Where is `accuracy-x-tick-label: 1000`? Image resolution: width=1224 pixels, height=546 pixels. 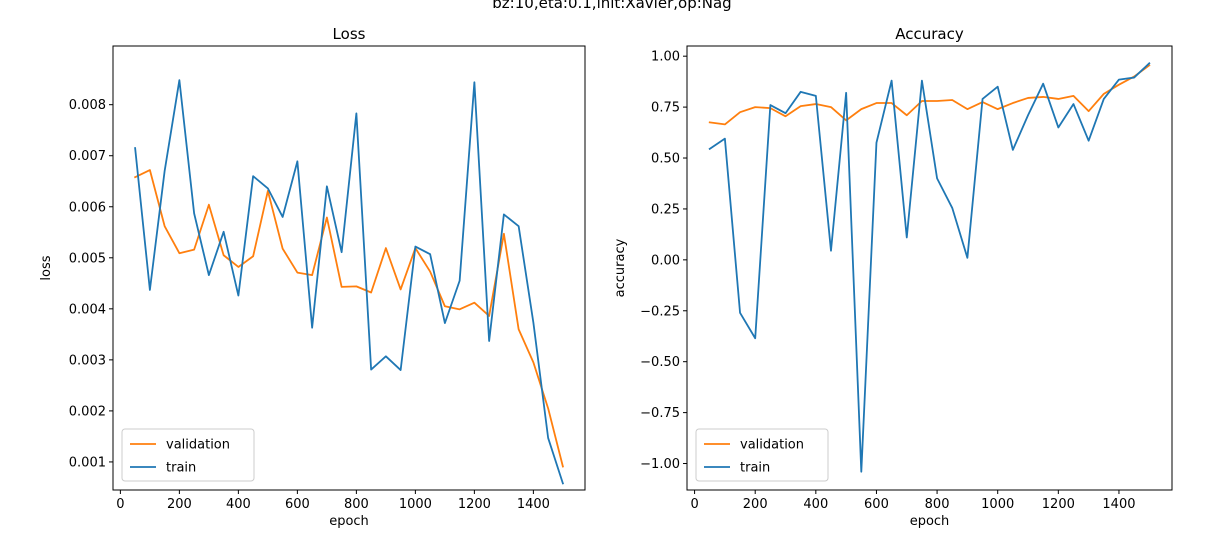 accuracy-x-tick-label: 1000 is located at coordinates (997, 504).